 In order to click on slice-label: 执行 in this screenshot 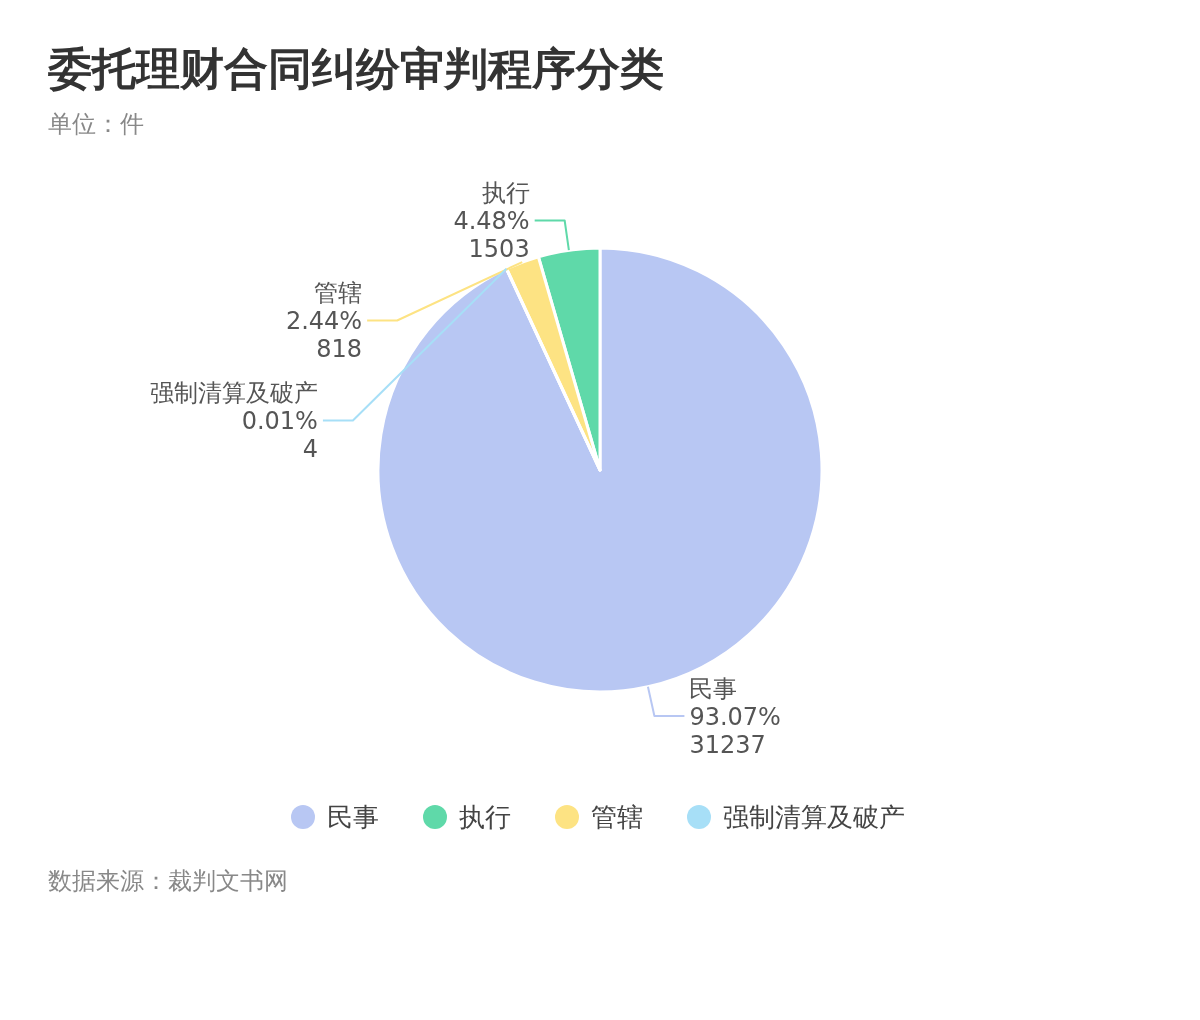, I will do `click(505, 193)`.